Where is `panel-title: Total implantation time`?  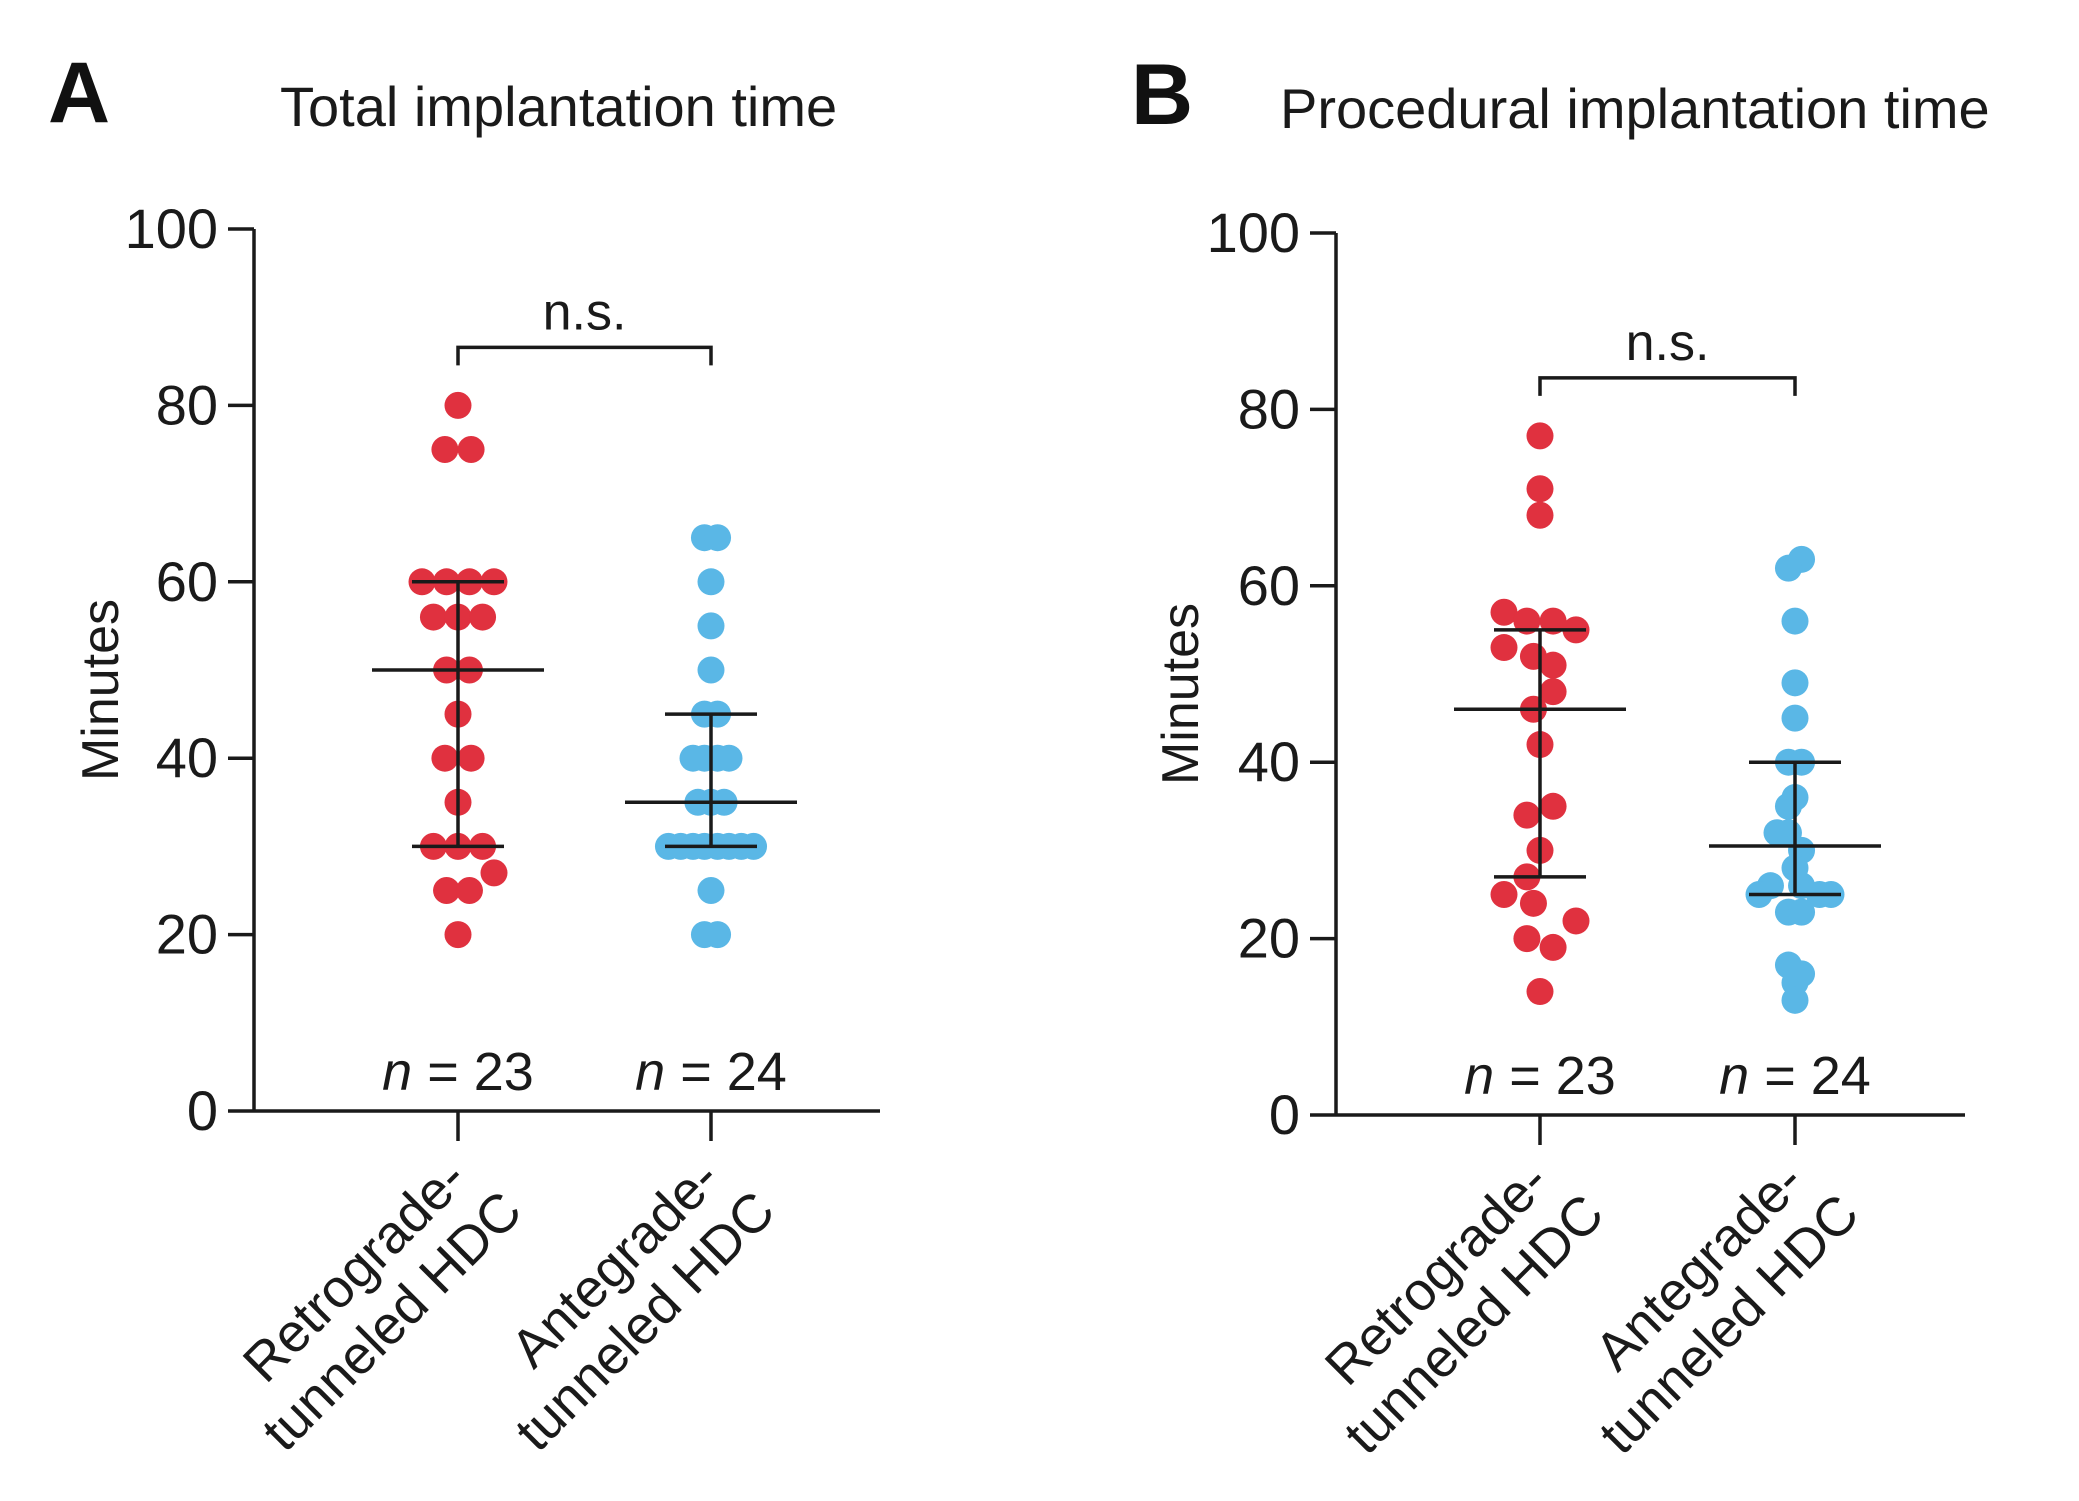
panel-title: Total implantation time is located at coordinates (558, 106).